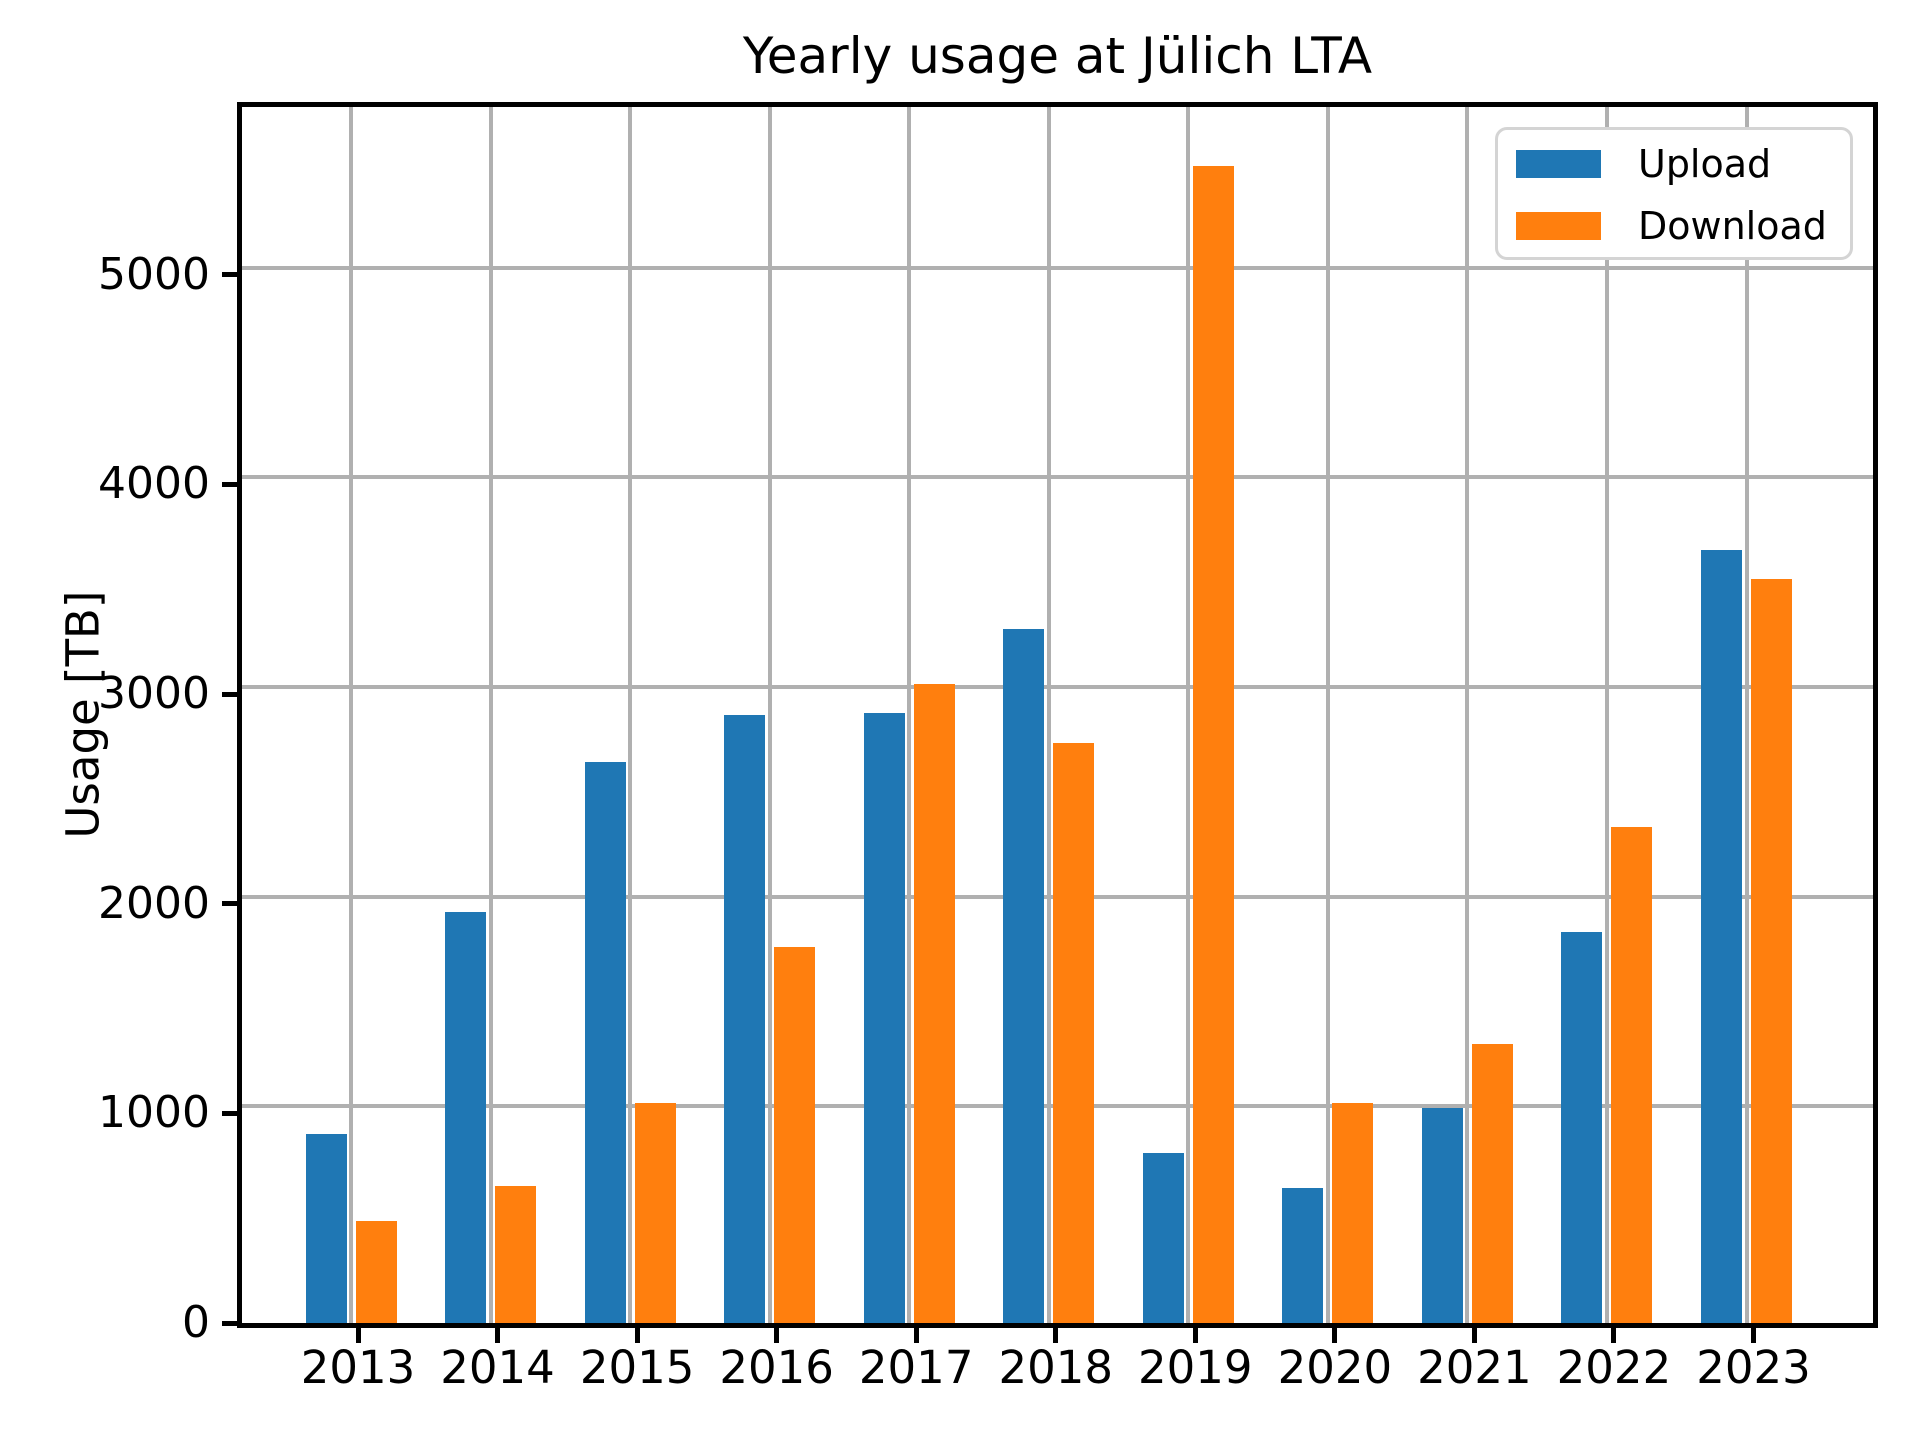 The image size is (1920, 1440). I want to click on x-tick-label-2022: 2022, so click(1614, 1367).